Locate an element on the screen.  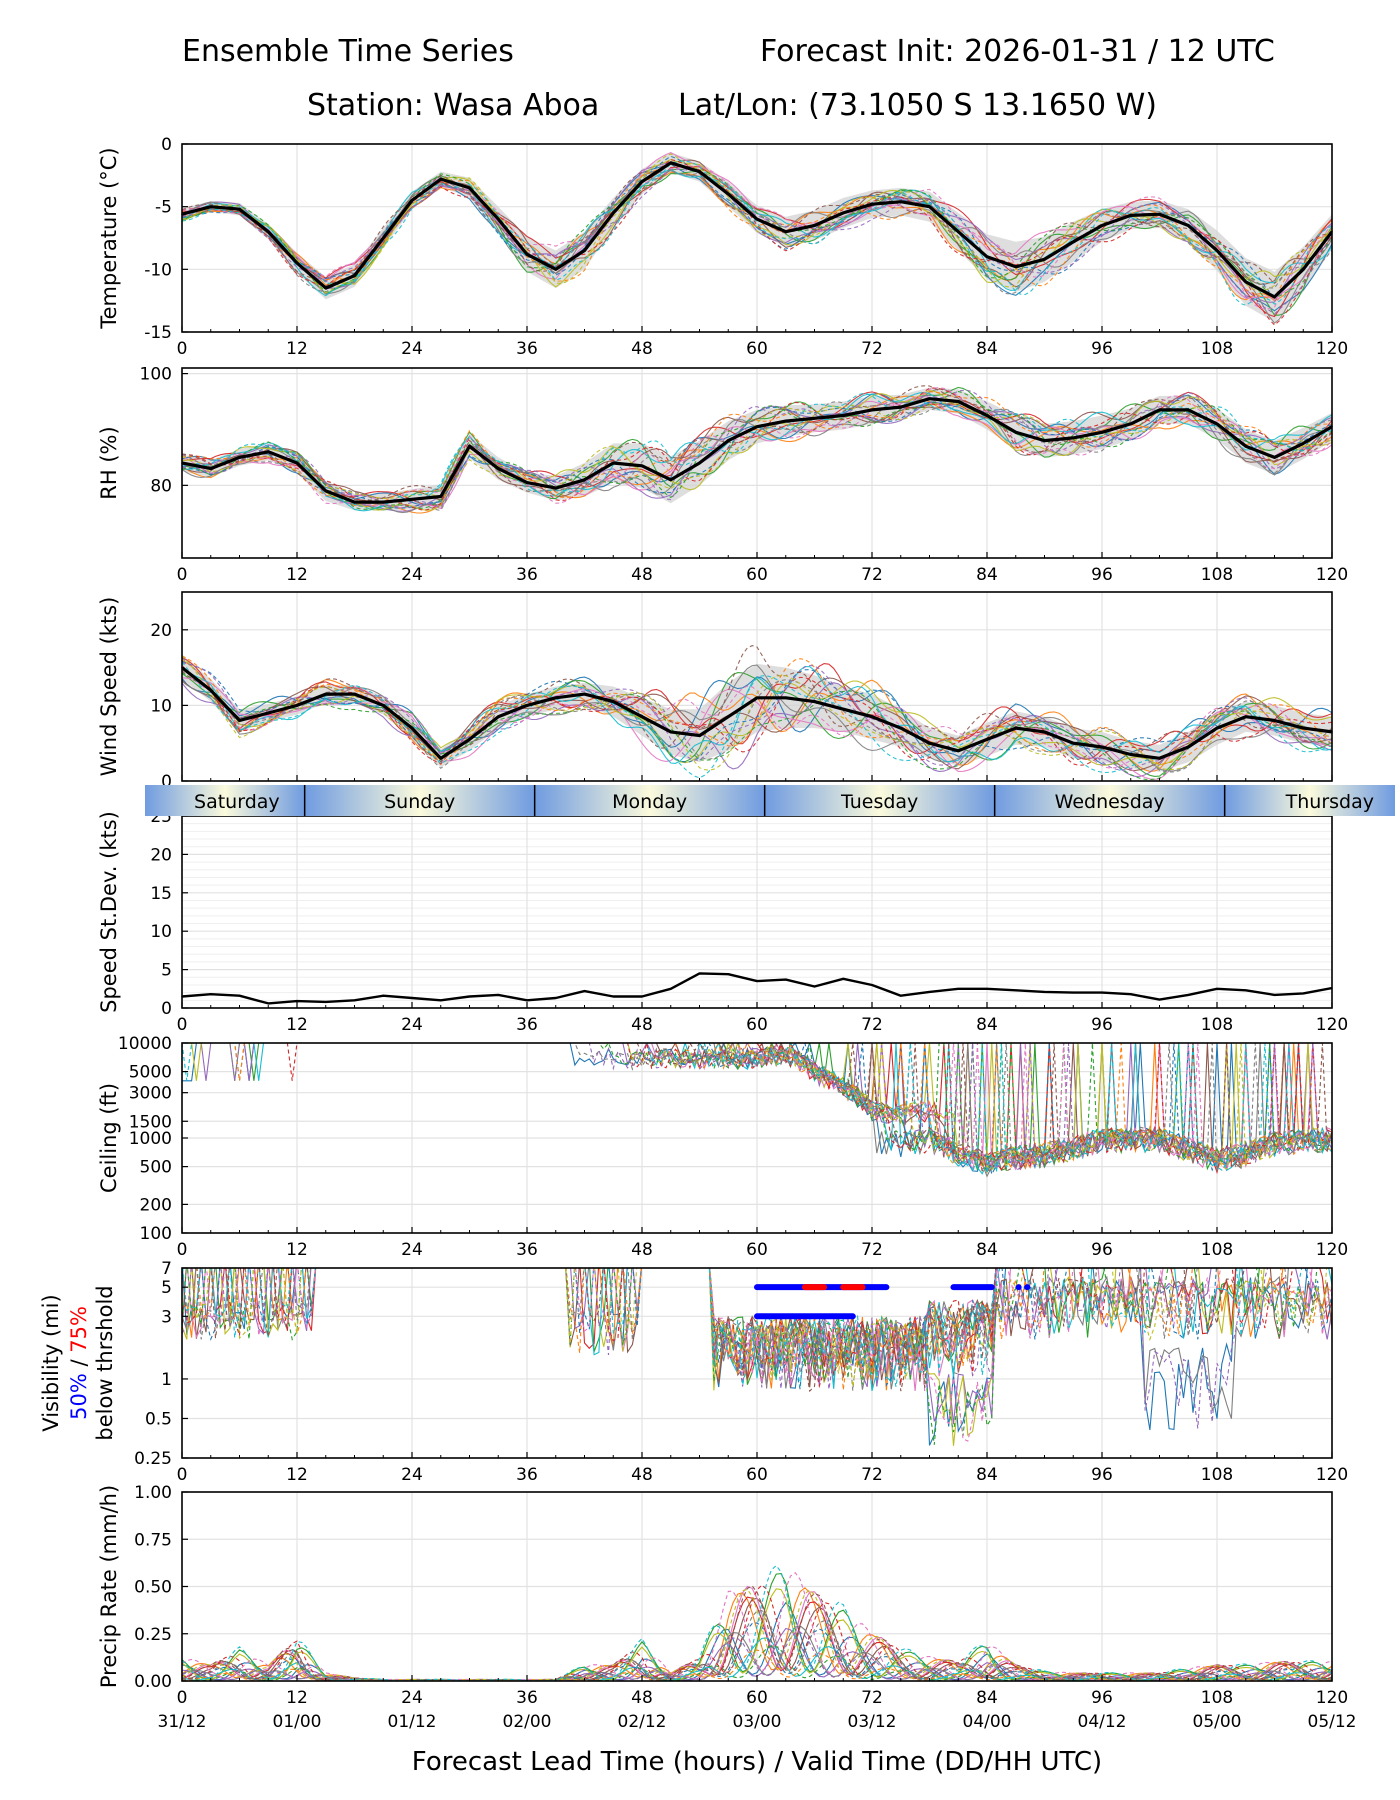
temperature-frame is located at coordinates (757, 238).